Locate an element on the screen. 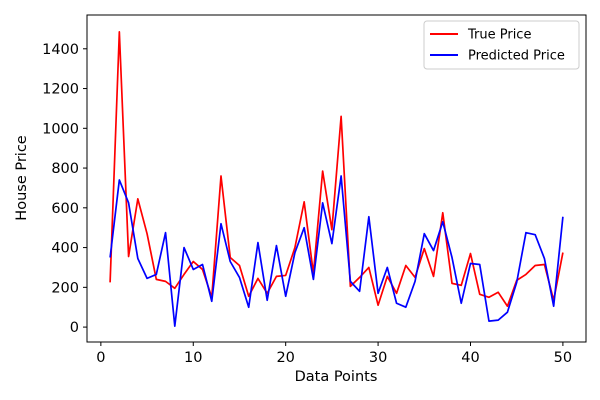 The width and height of the screenshot is (600, 400). legend-label-true-price: True Price is located at coordinates (499, 35).